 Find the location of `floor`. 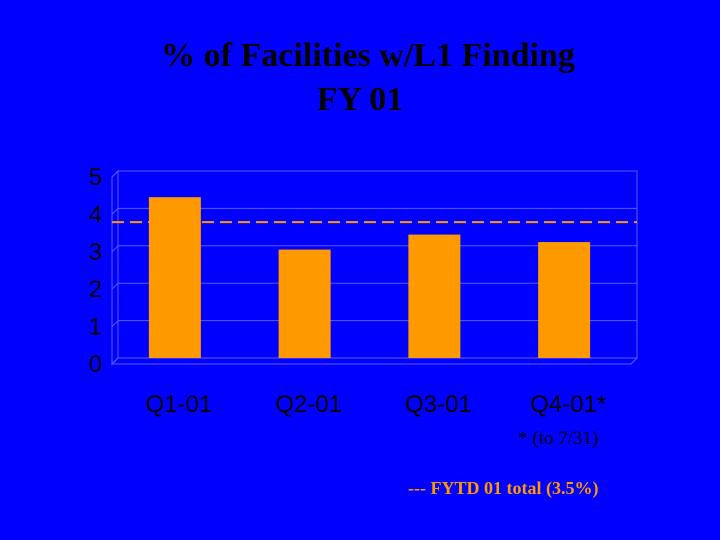

floor is located at coordinates (374, 361).